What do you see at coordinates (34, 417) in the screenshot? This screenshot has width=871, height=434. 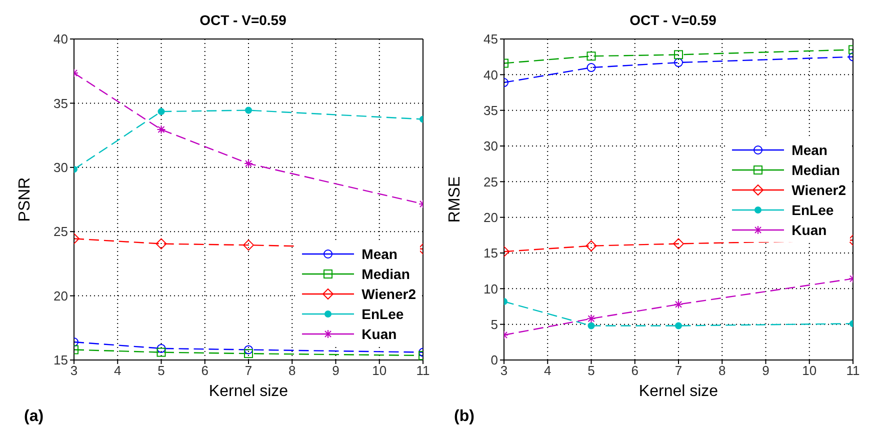 I see `text: (a)` at bounding box center [34, 417].